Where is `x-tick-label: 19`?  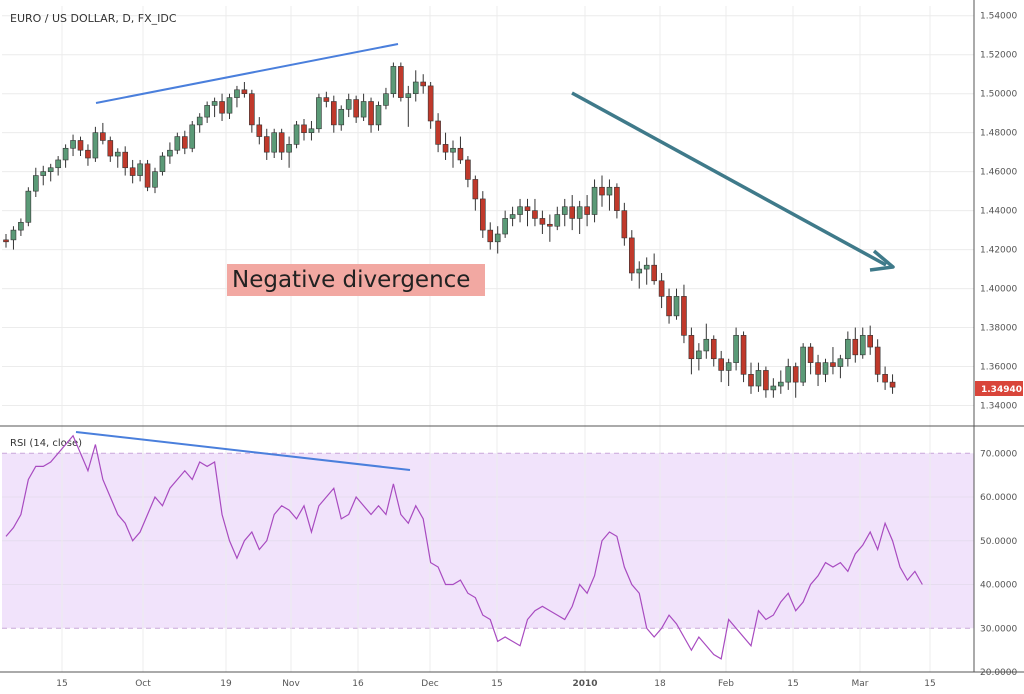
x-tick-label: 19 is located at coordinates (226, 684).